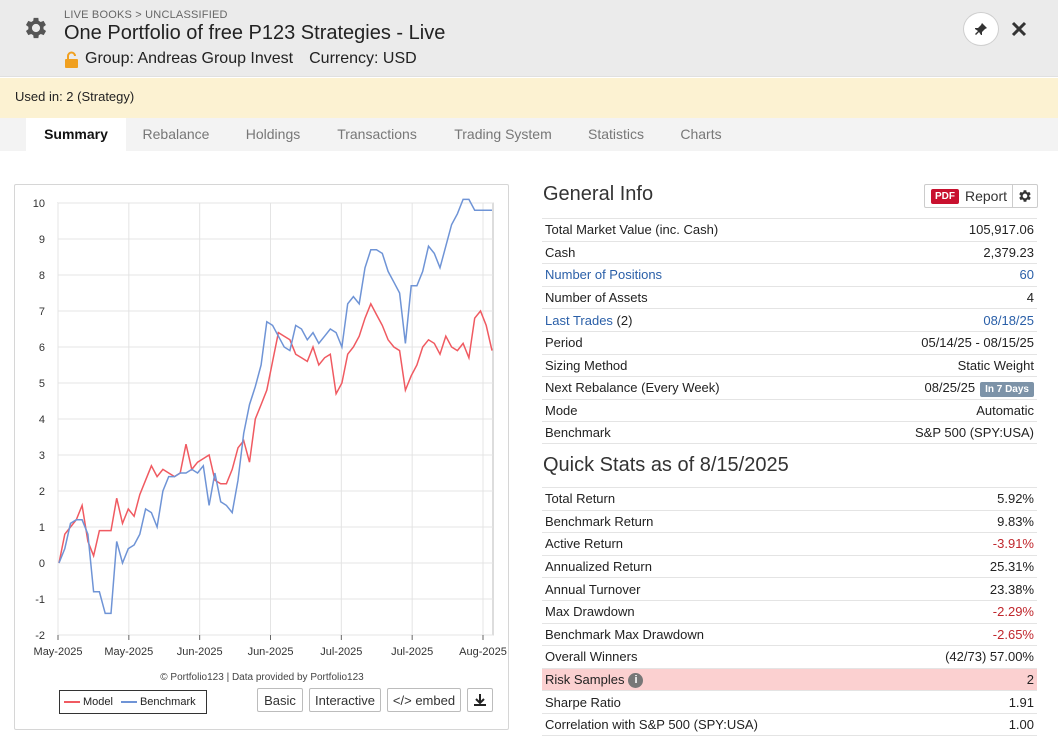  I want to click on group-label: Group: Andreas Group Invest, so click(189, 58).